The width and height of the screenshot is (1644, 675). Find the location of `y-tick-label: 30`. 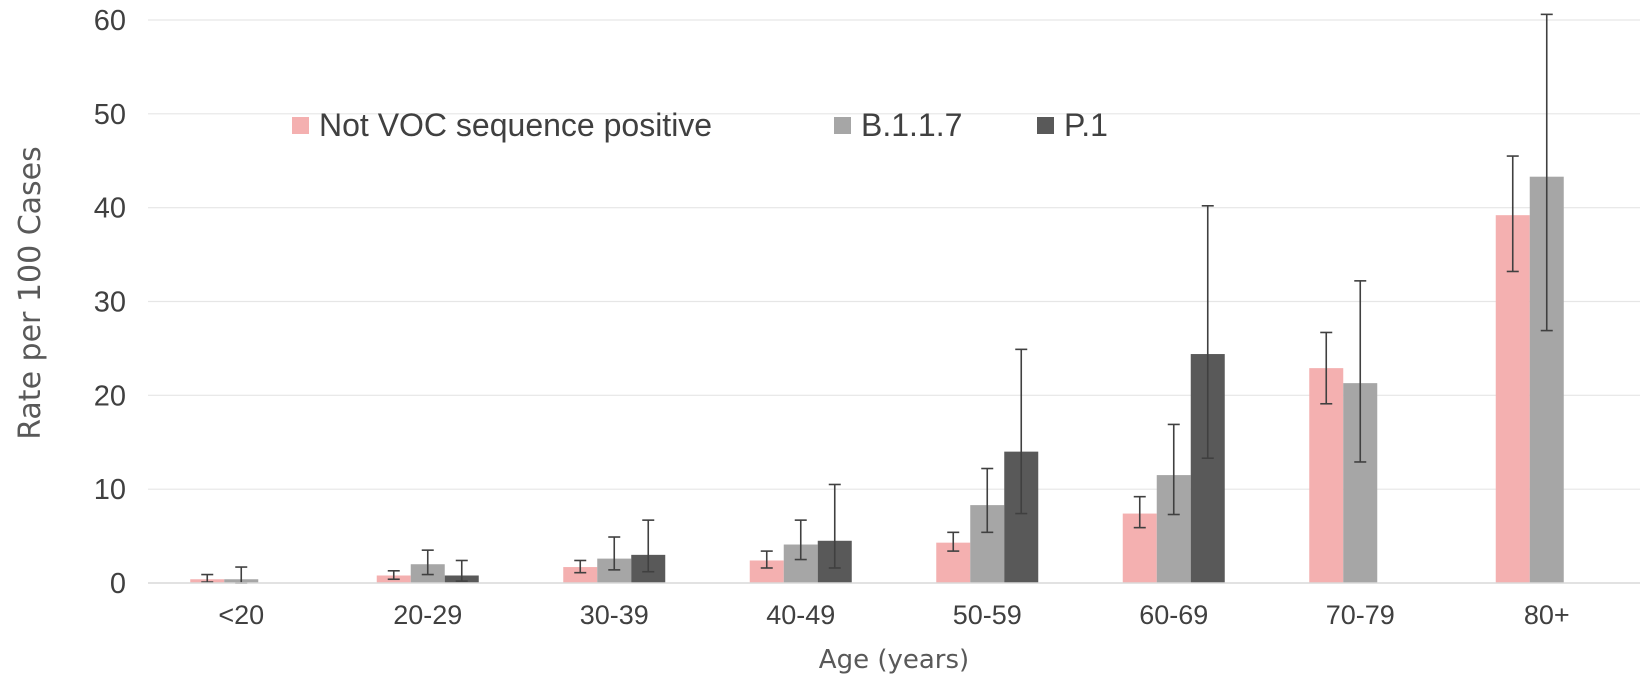

y-tick-label: 30 is located at coordinates (110, 303).